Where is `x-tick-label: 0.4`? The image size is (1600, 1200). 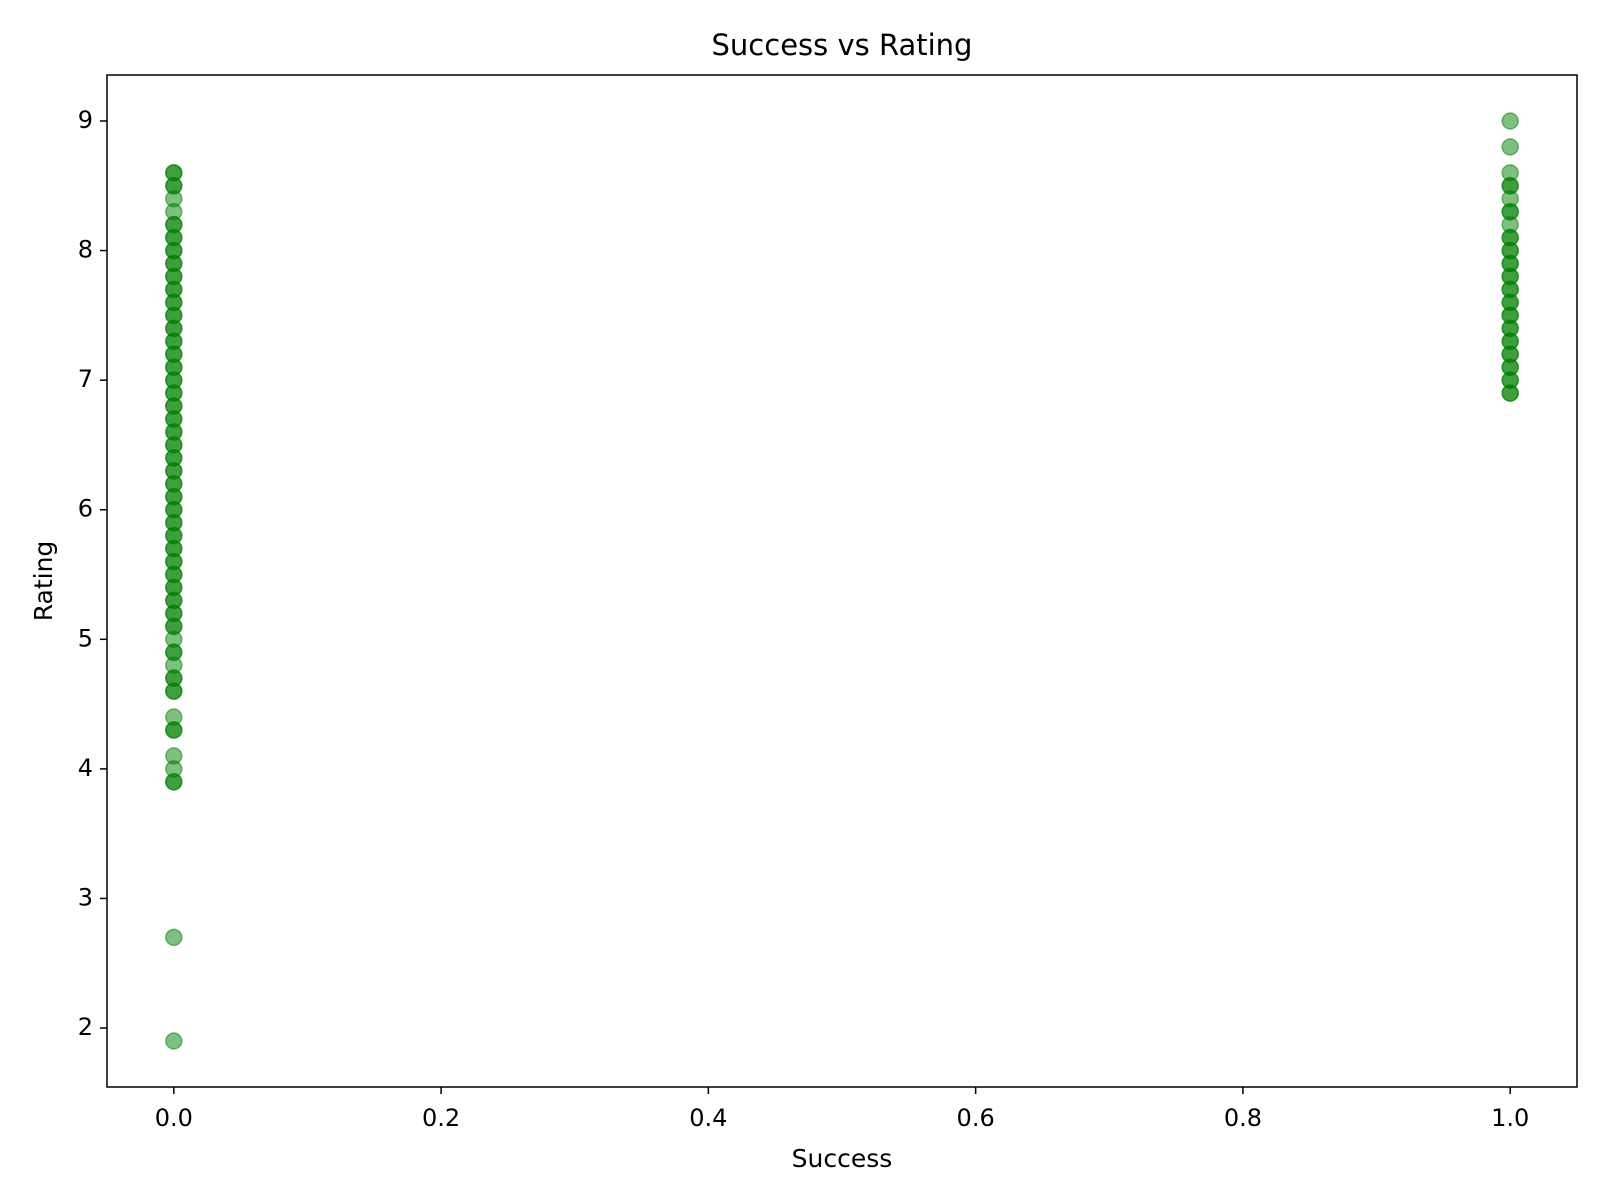
x-tick-label: 0.4 is located at coordinates (708, 1118).